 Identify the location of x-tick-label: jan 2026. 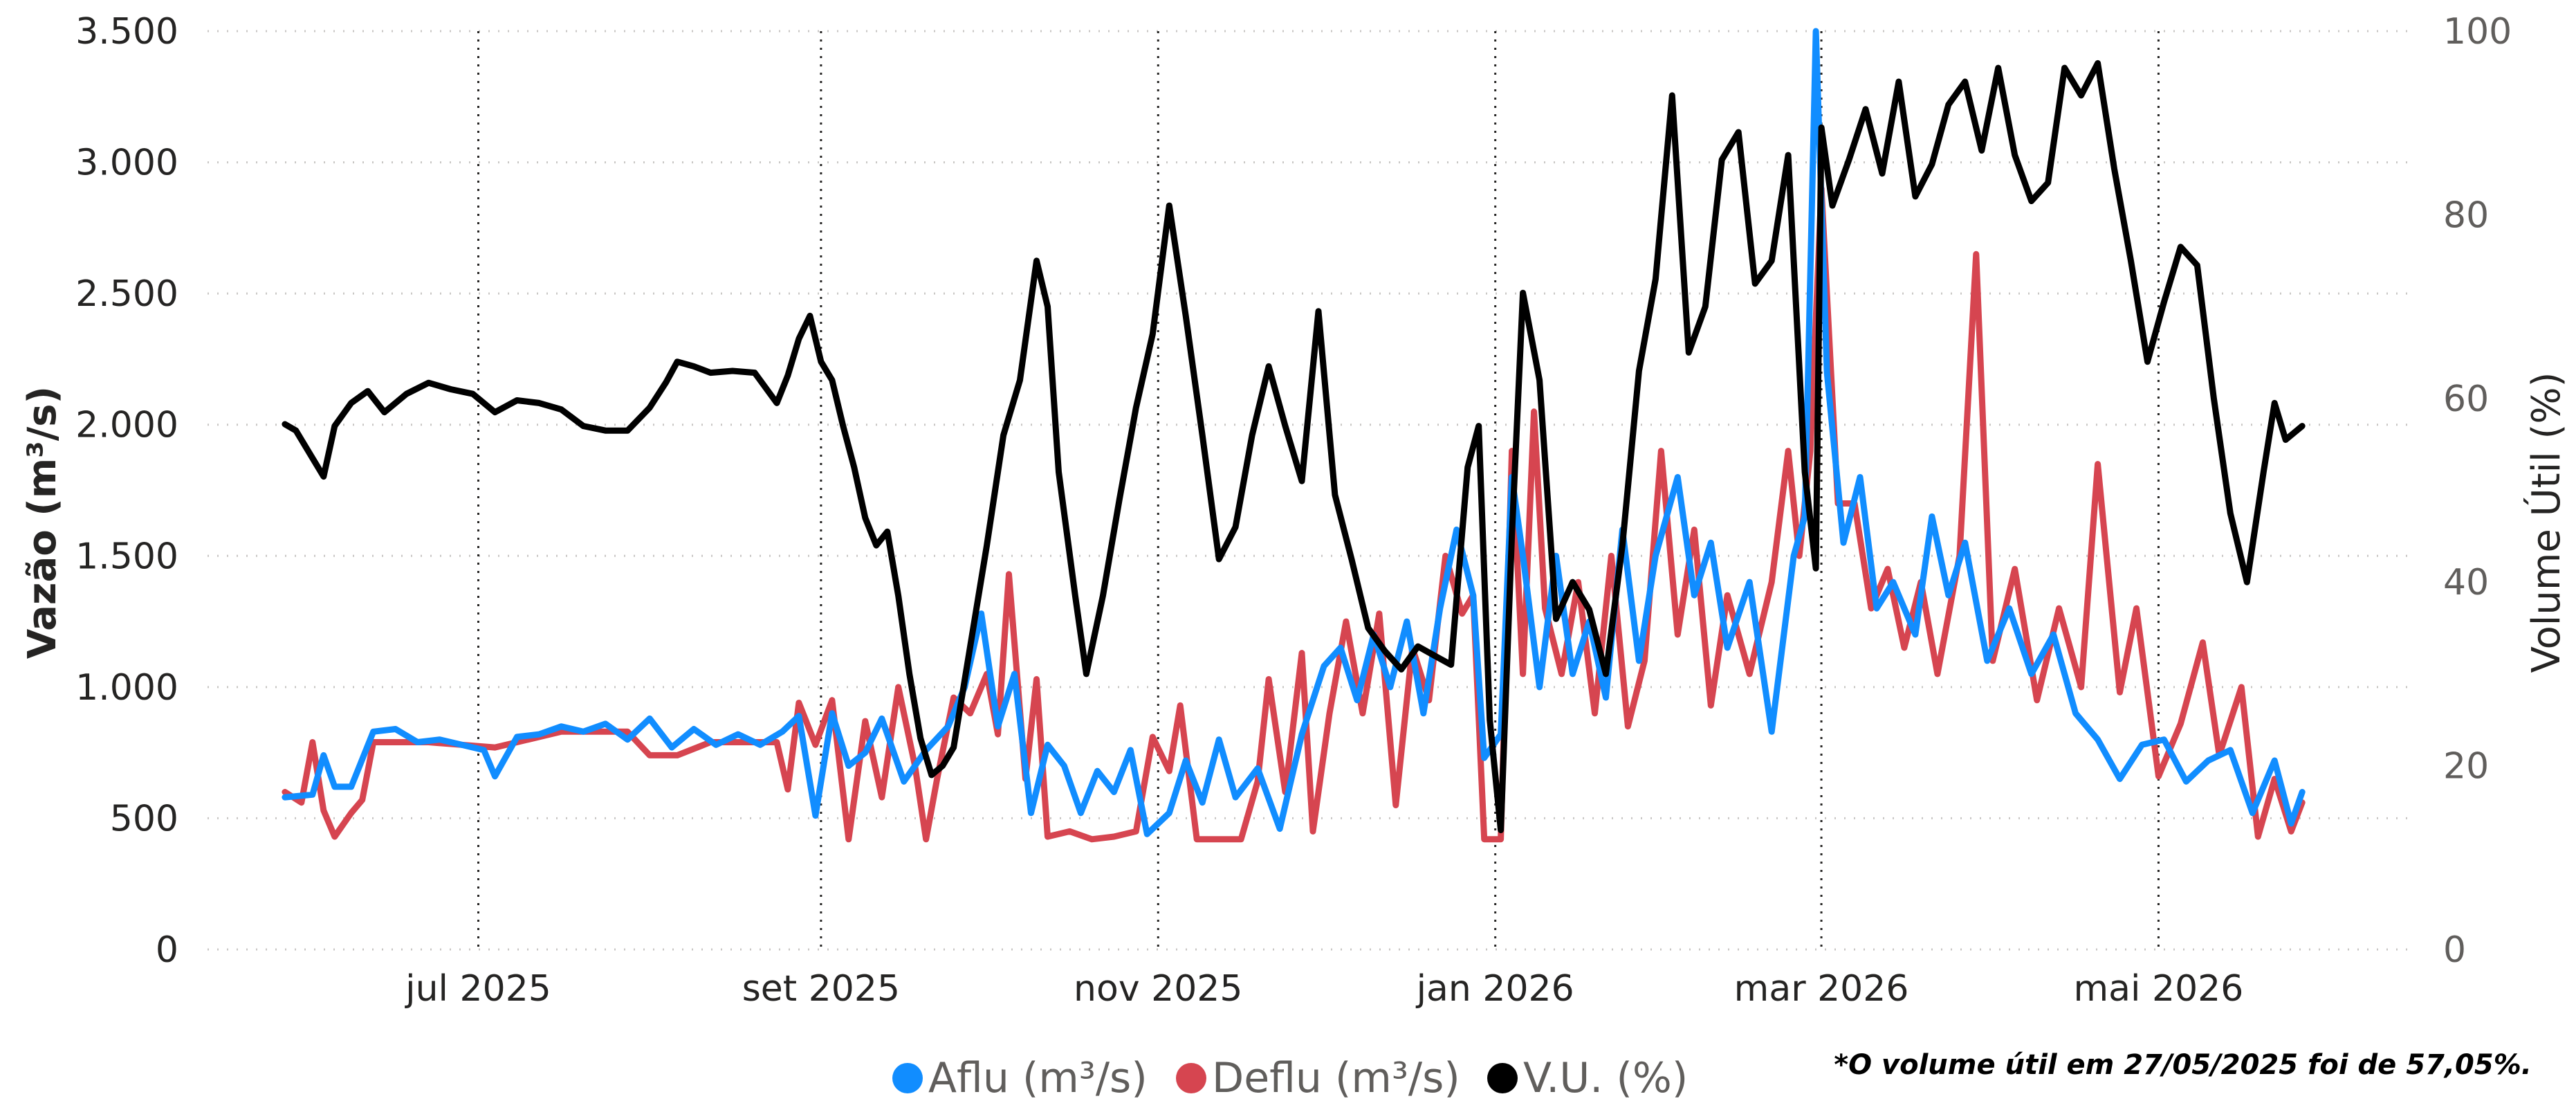
(1495, 989).